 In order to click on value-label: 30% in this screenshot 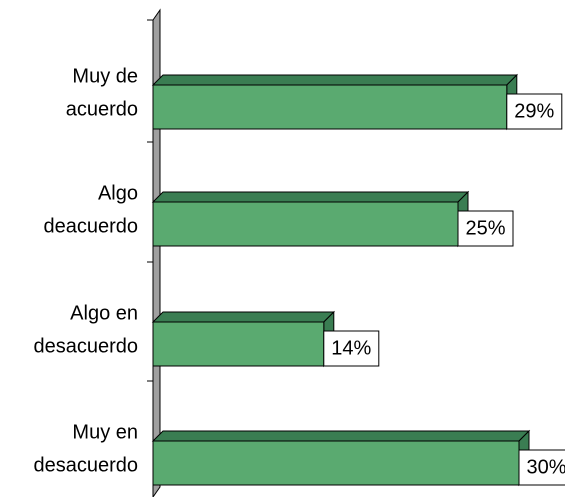, I will do `click(545, 467)`.